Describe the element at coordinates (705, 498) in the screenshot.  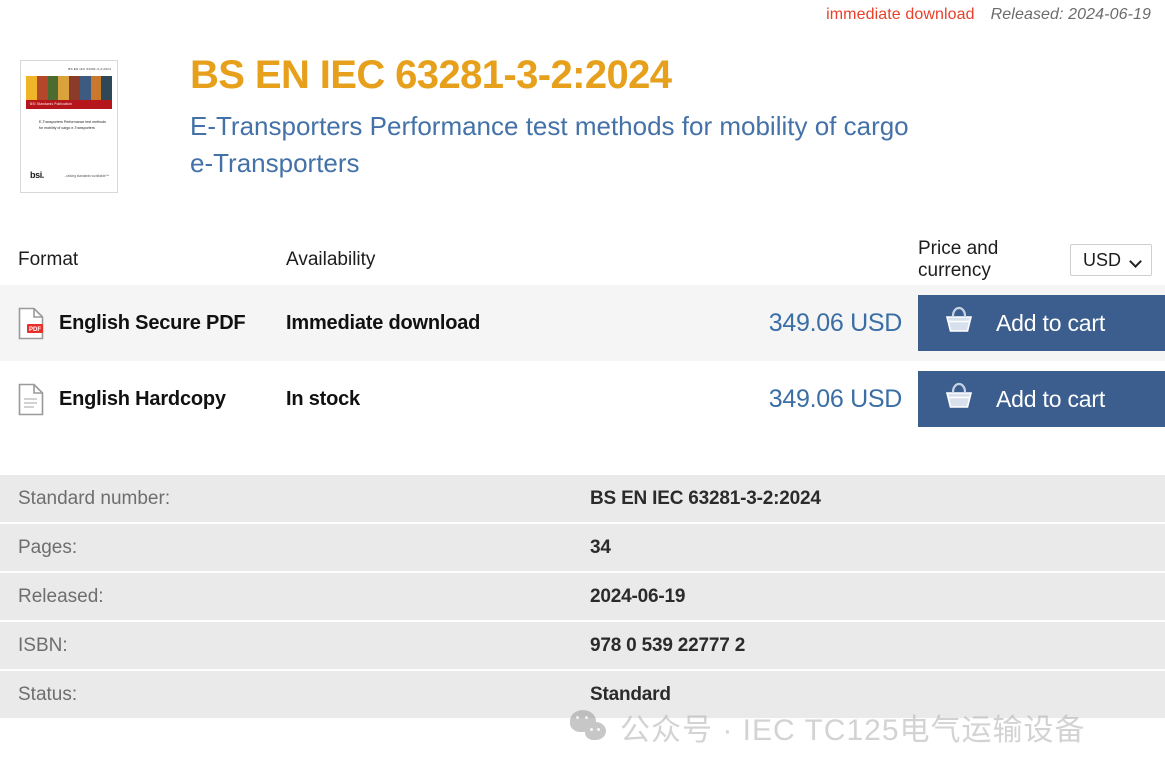
I see `detail-value: BS EN IEC 63281-3-2:2024` at that location.